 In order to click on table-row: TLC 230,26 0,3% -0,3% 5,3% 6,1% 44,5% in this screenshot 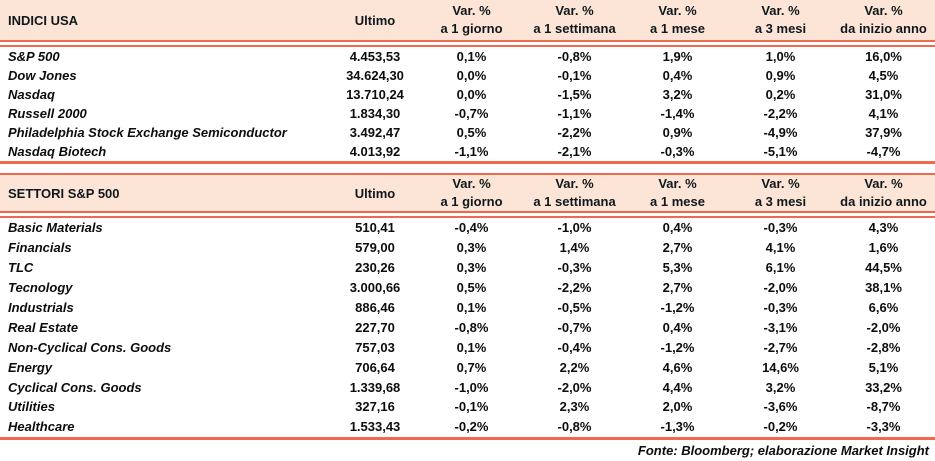, I will do `click(467, 268)`.